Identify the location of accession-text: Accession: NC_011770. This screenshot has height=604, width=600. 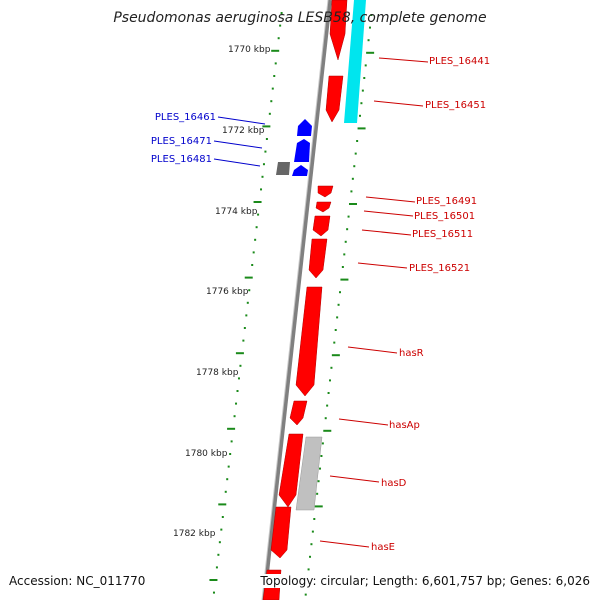
(77, 581).